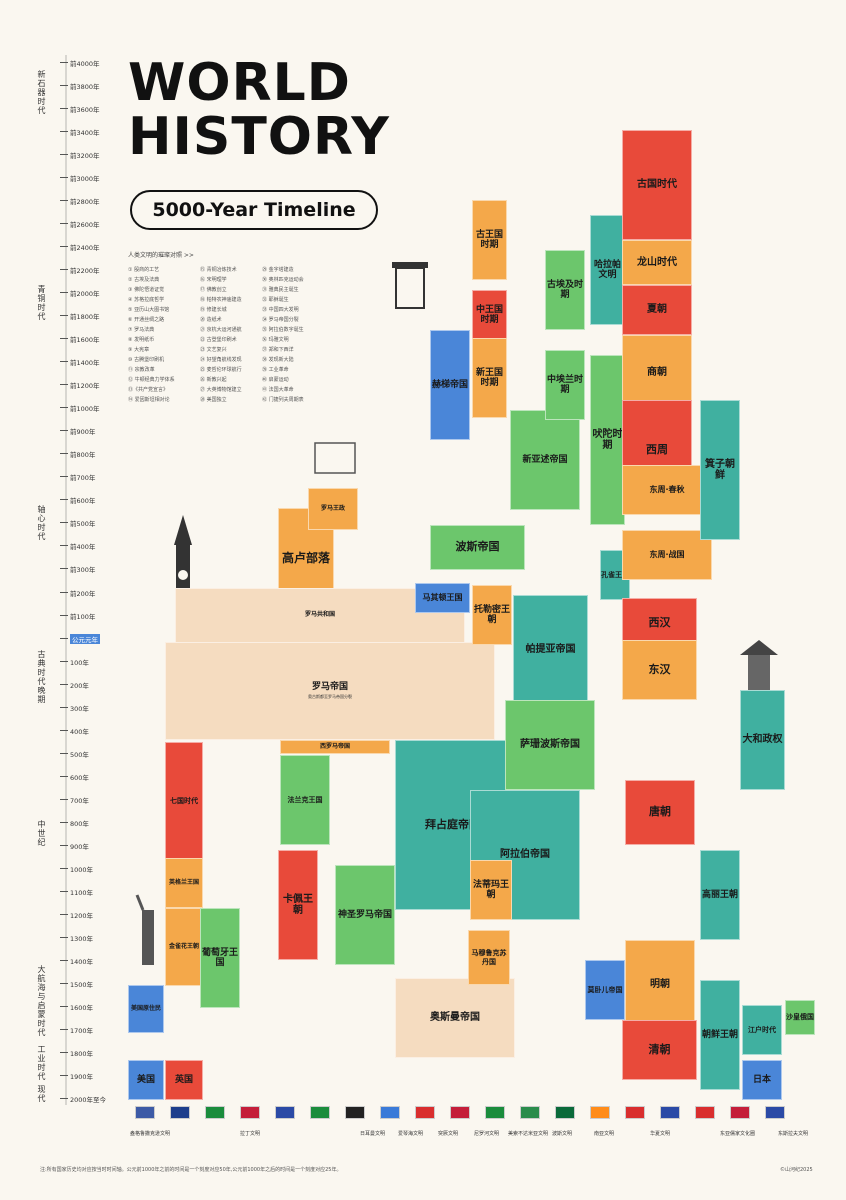 The width and height of the screenshot is (846, 1200). Describe the element at coordinates (213, 310) in the screenshot. I see `legend-item: ⑲ 修建长城` at that location.